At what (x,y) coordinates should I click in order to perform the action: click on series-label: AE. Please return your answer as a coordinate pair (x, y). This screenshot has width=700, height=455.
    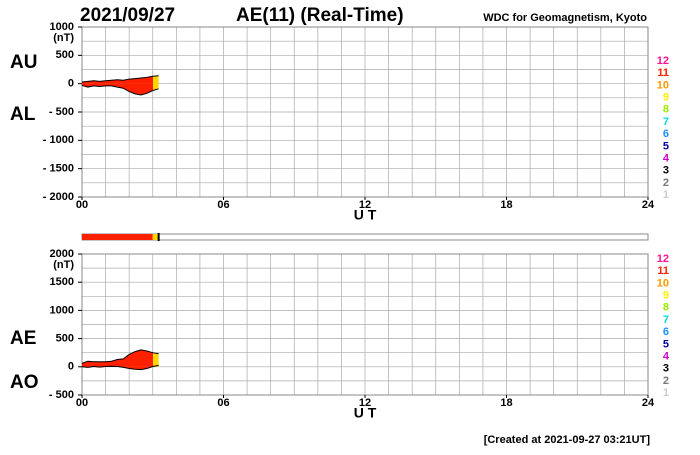
    Looking at the image, I should click on (23, 338).